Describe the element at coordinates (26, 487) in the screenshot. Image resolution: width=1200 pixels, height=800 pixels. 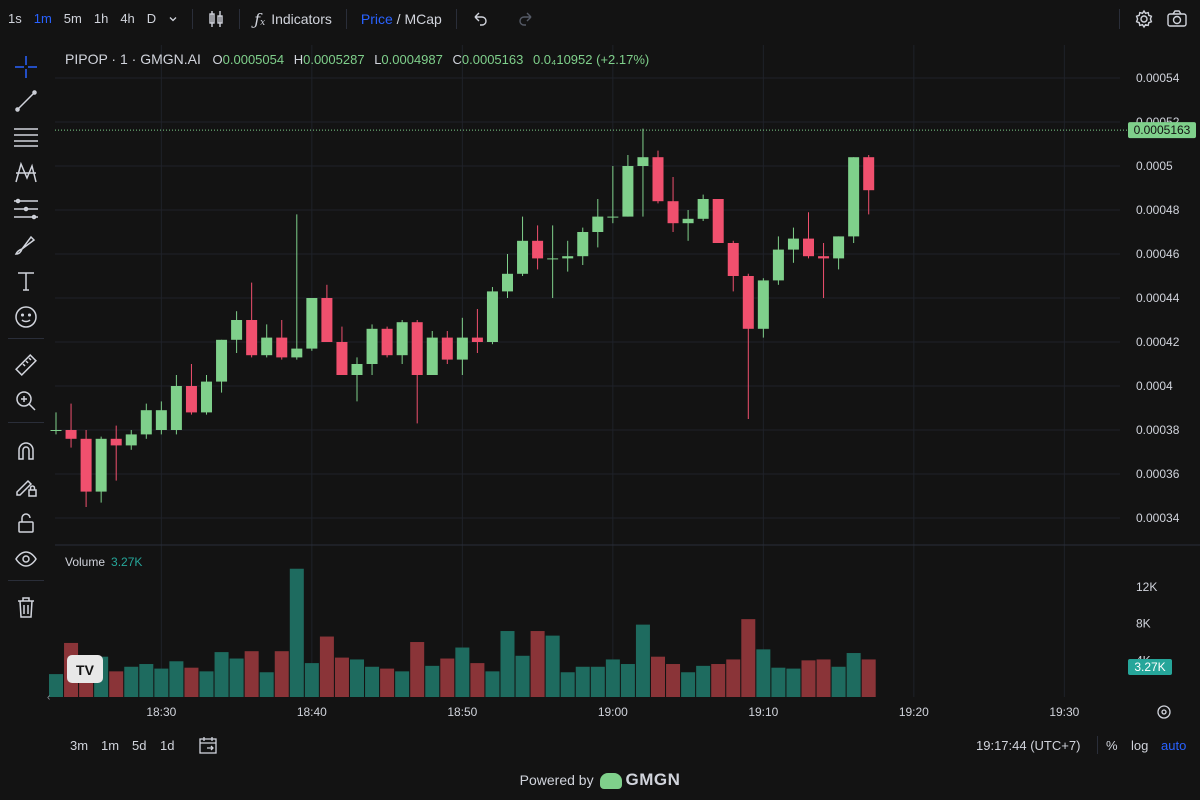
I see `lock-drawing-pencil-icon` at that location.